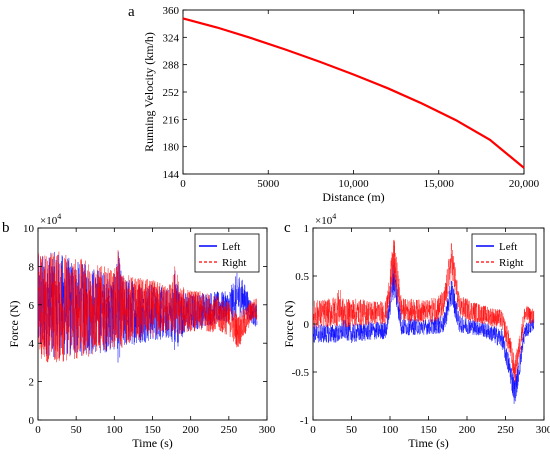 The image size is (550, 460). I want to click on y-tick-label: 6, so click(32, 306).